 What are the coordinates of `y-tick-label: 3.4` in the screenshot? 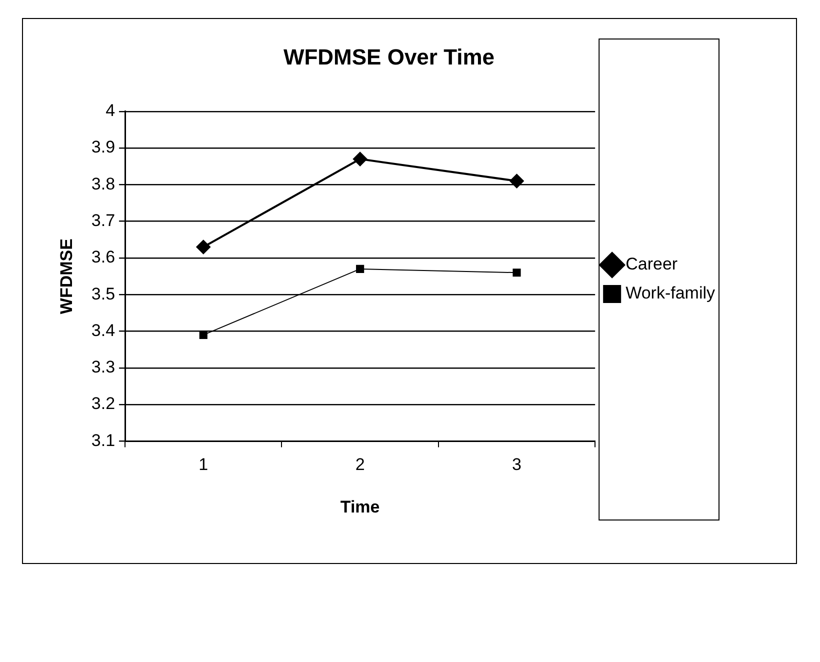 It's located at (103, 330).